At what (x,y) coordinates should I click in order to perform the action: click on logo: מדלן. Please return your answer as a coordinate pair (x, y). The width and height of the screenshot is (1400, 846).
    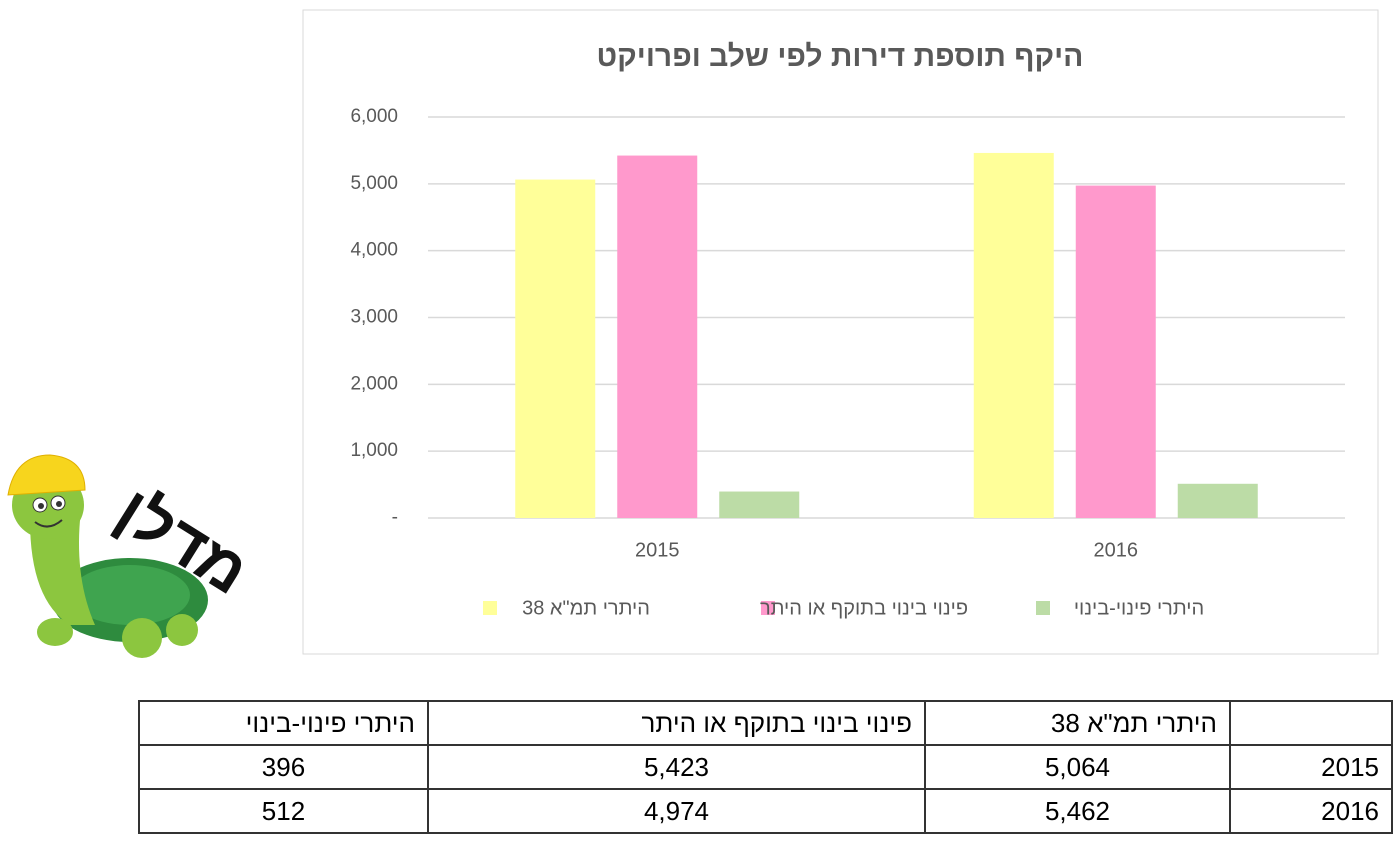
    Looking at the image, I should click on (134, 556).